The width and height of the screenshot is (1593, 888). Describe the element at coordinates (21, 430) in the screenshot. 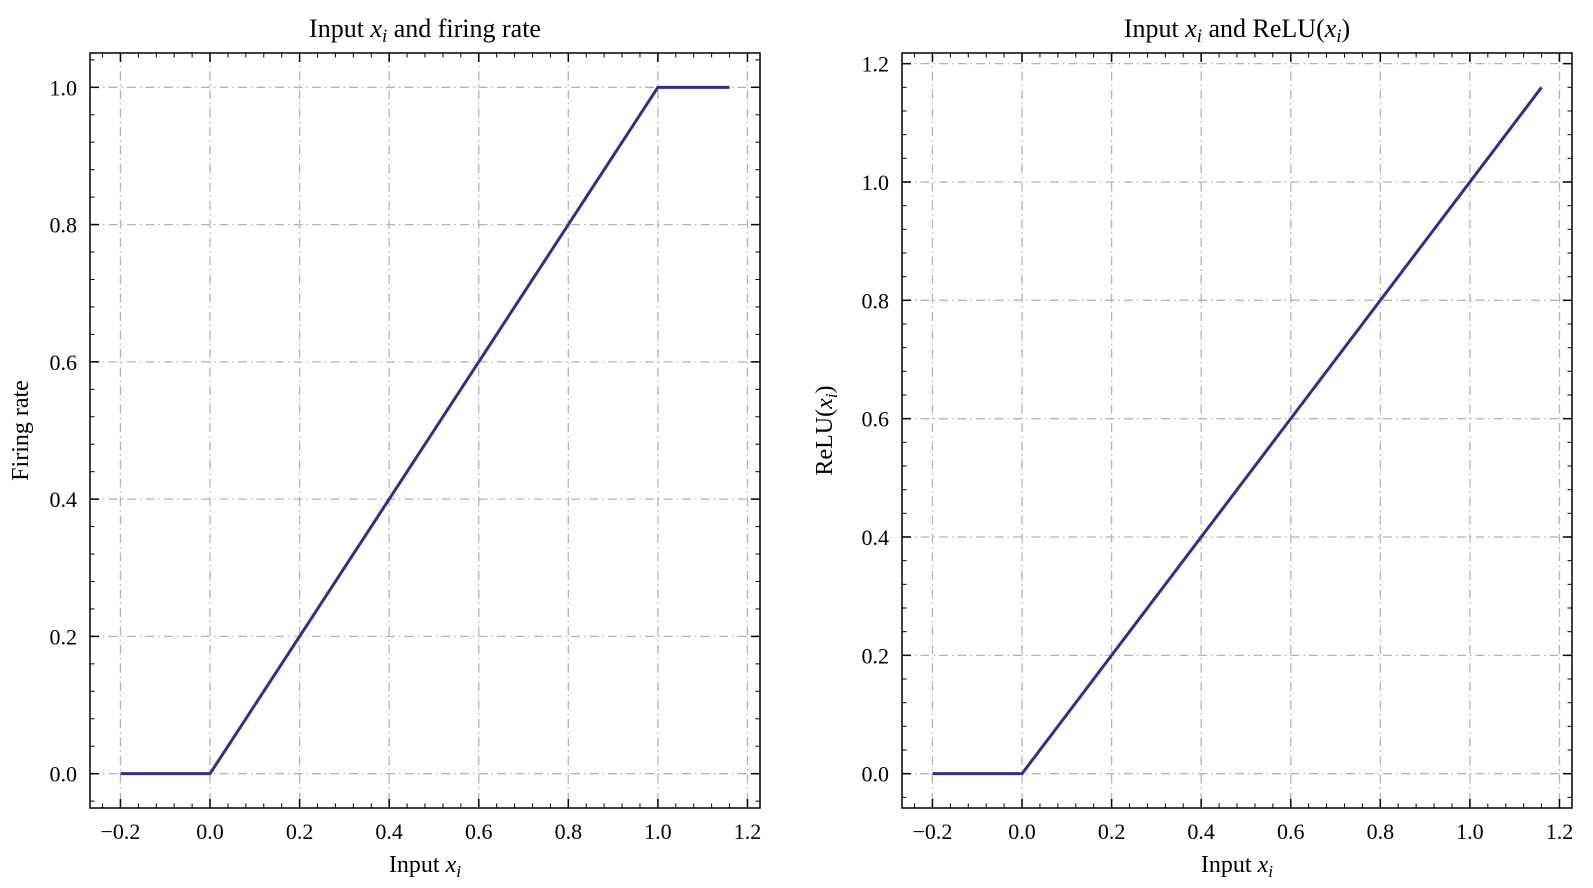

I see `y-axis-label: Firing rate` at that location.